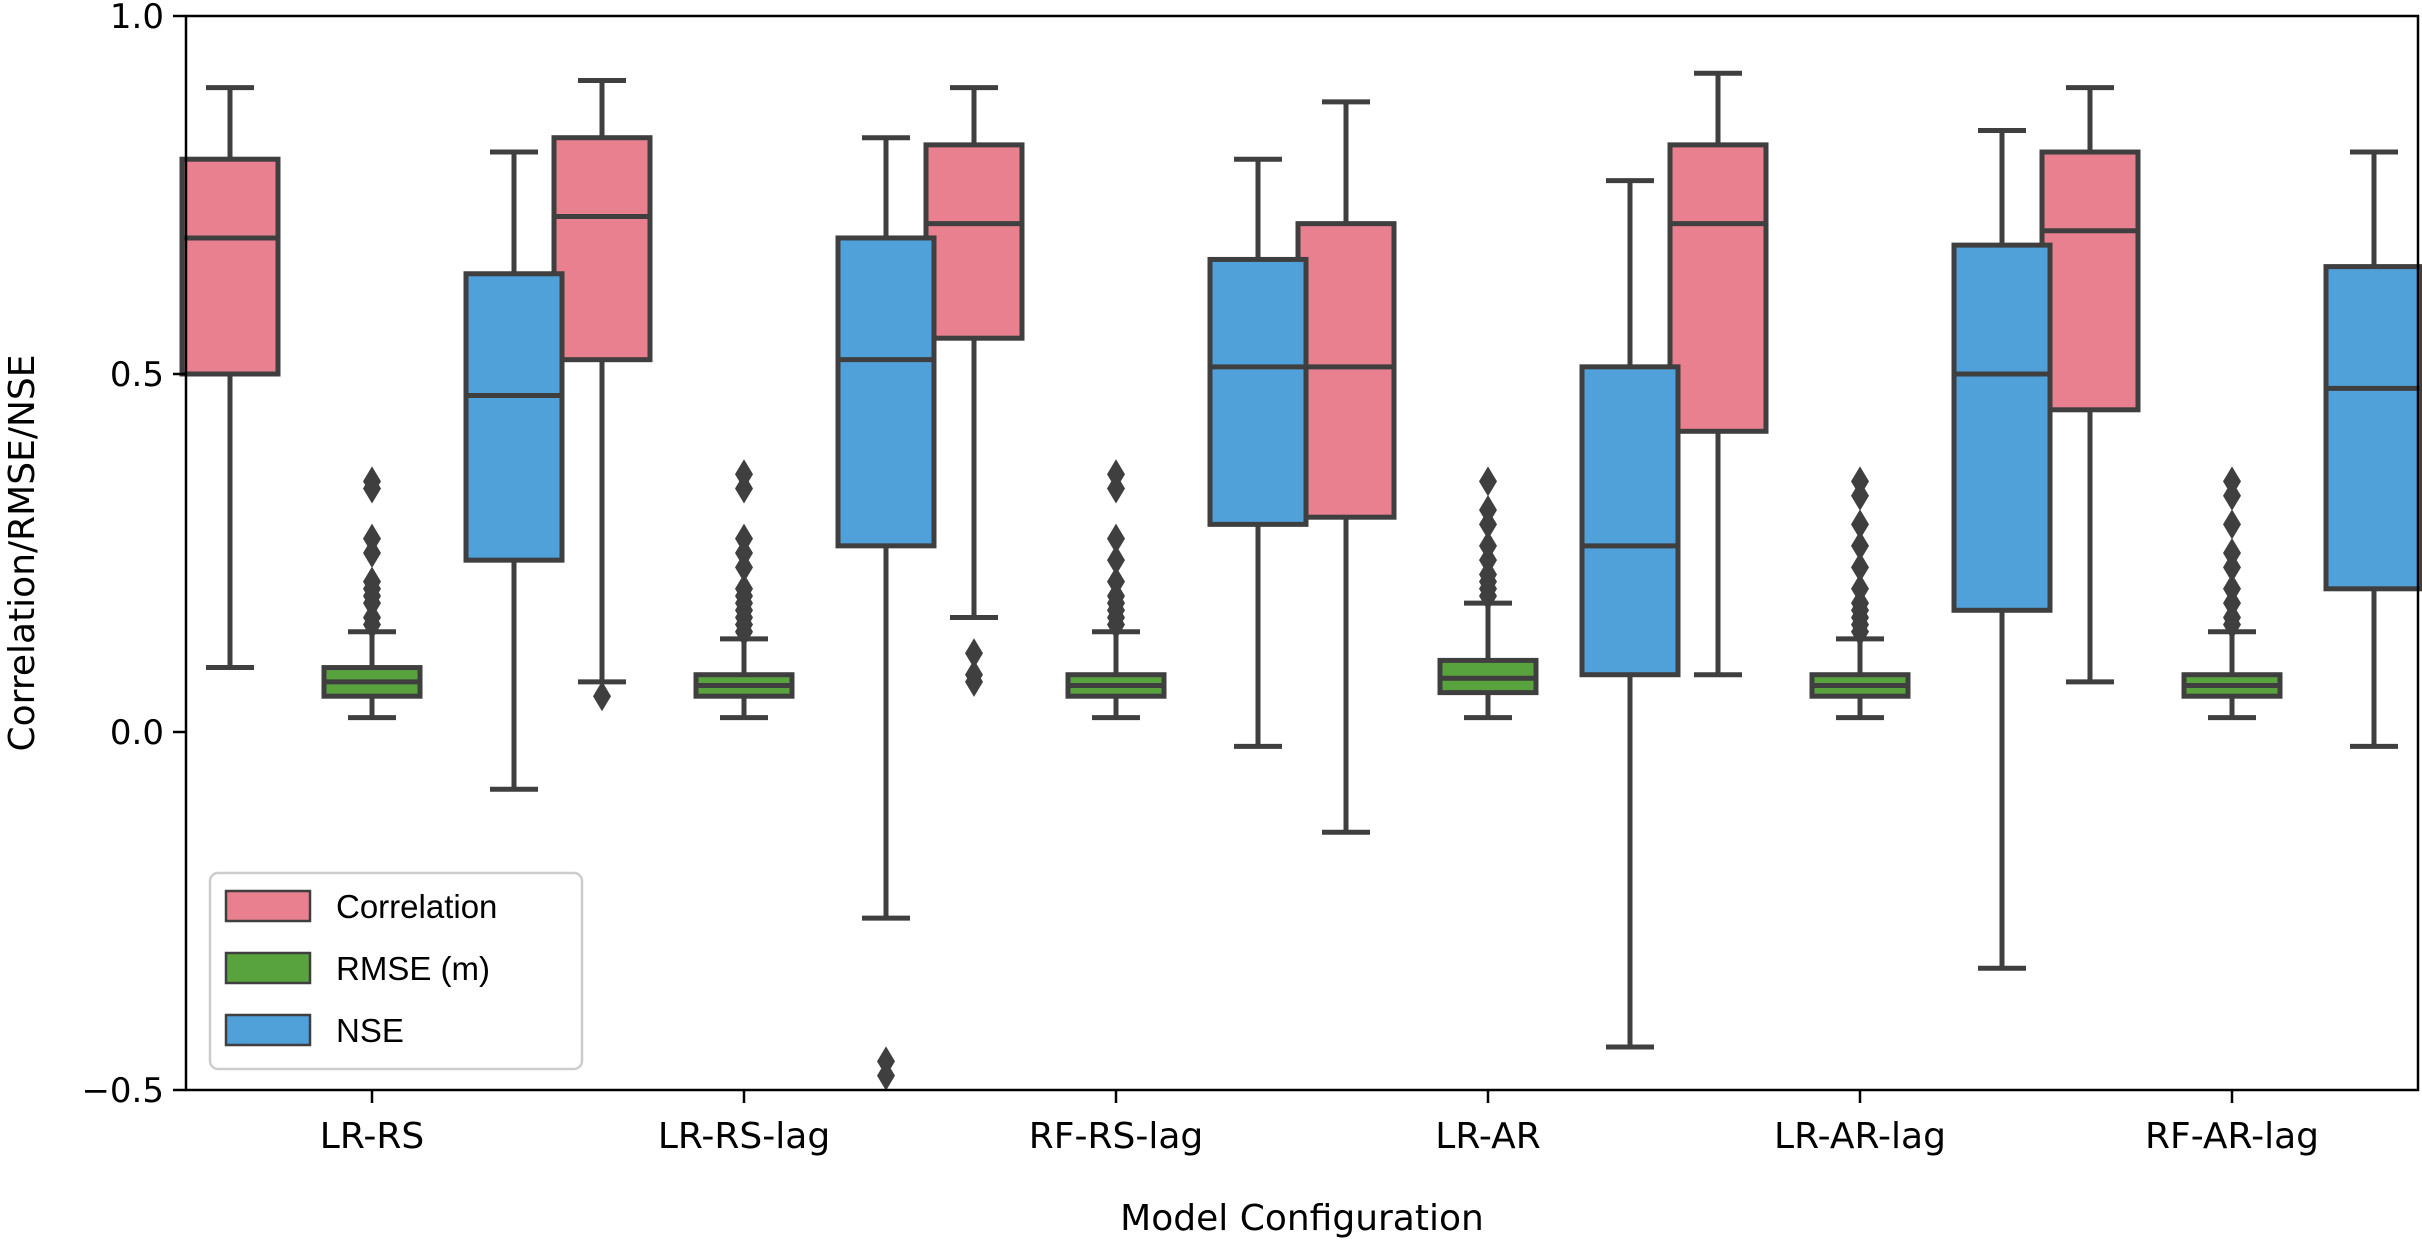 The height and width of the screenshot is (1242, 2422). I want to click on box-lr-rs-lag-rmse-m, so click(744, 590).